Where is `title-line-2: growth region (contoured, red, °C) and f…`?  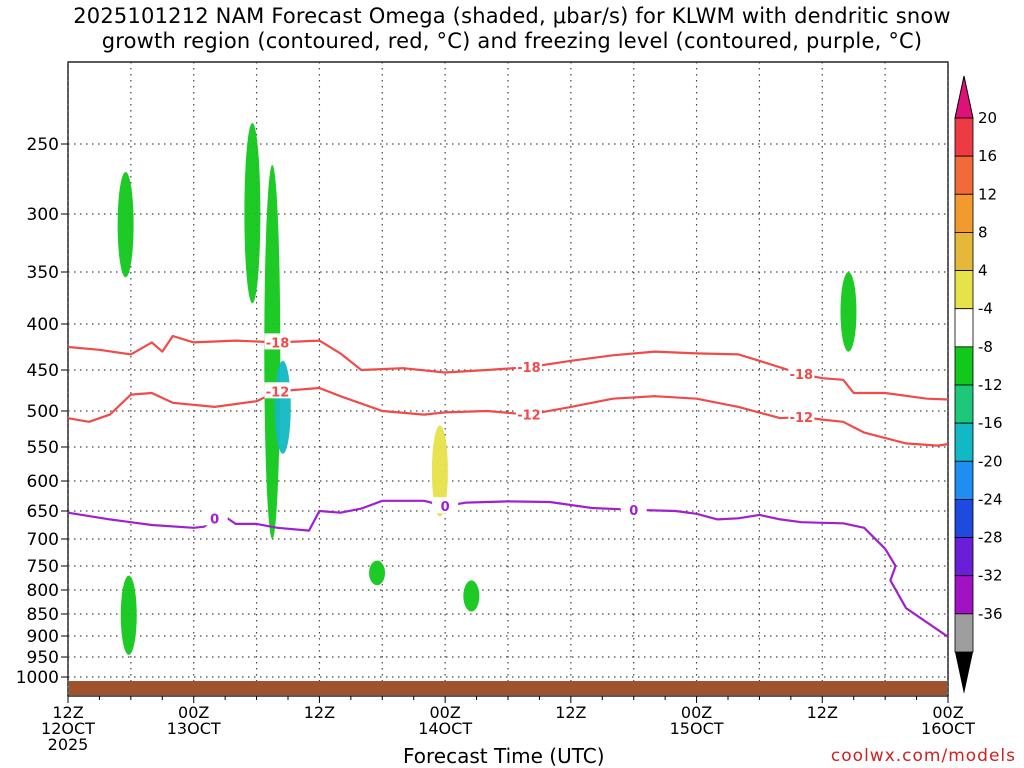
title-line-2: growth region (contoured, red, °C) and f… is located at coordinates (512, 41).